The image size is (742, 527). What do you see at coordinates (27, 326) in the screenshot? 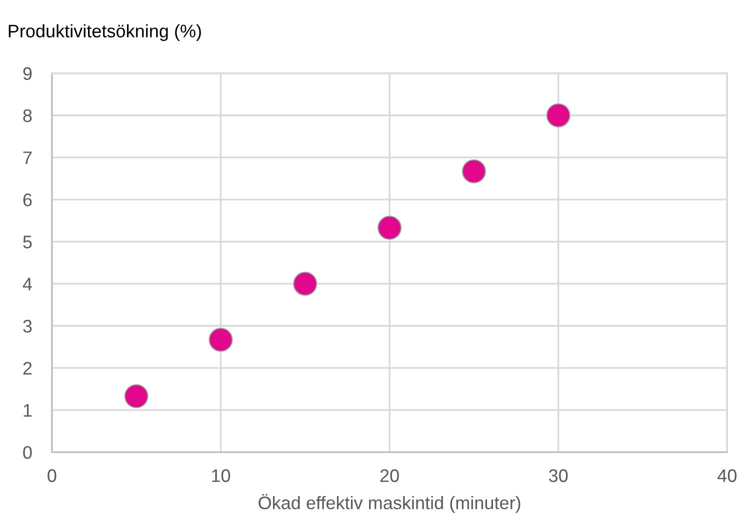
I see `y-tick-label: 3` at bounding box center [27, 326].